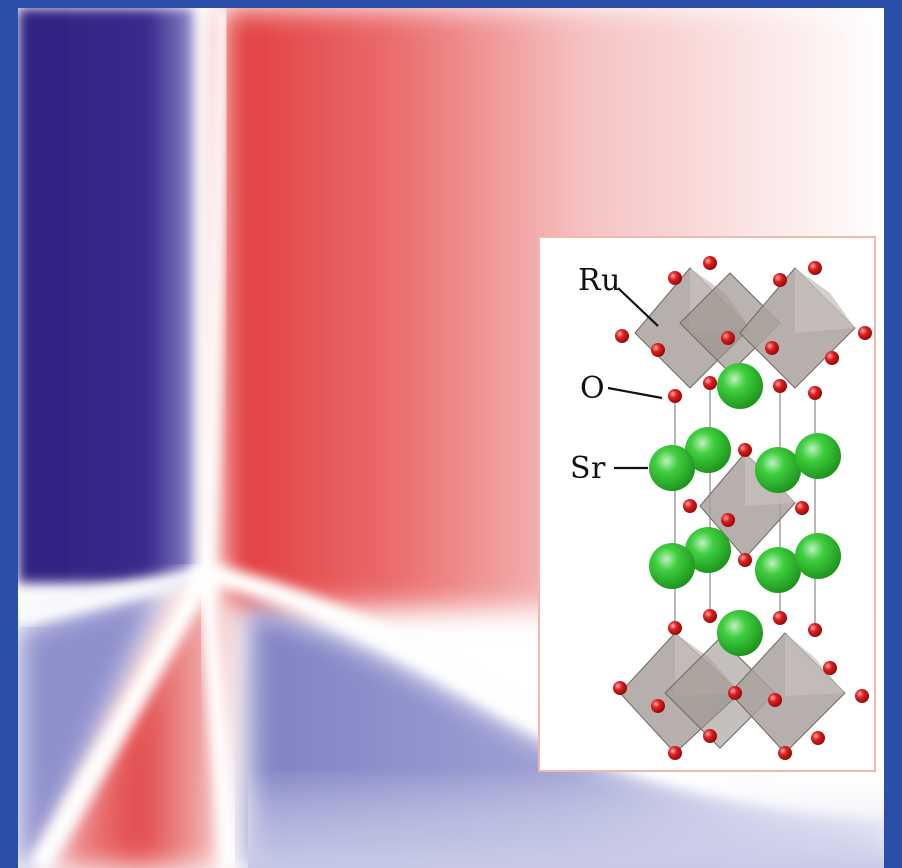  What do you see at coordinates (588, 468) in the screenshot?
I see `sr-label: Sr` at bounding box center [588, 468].